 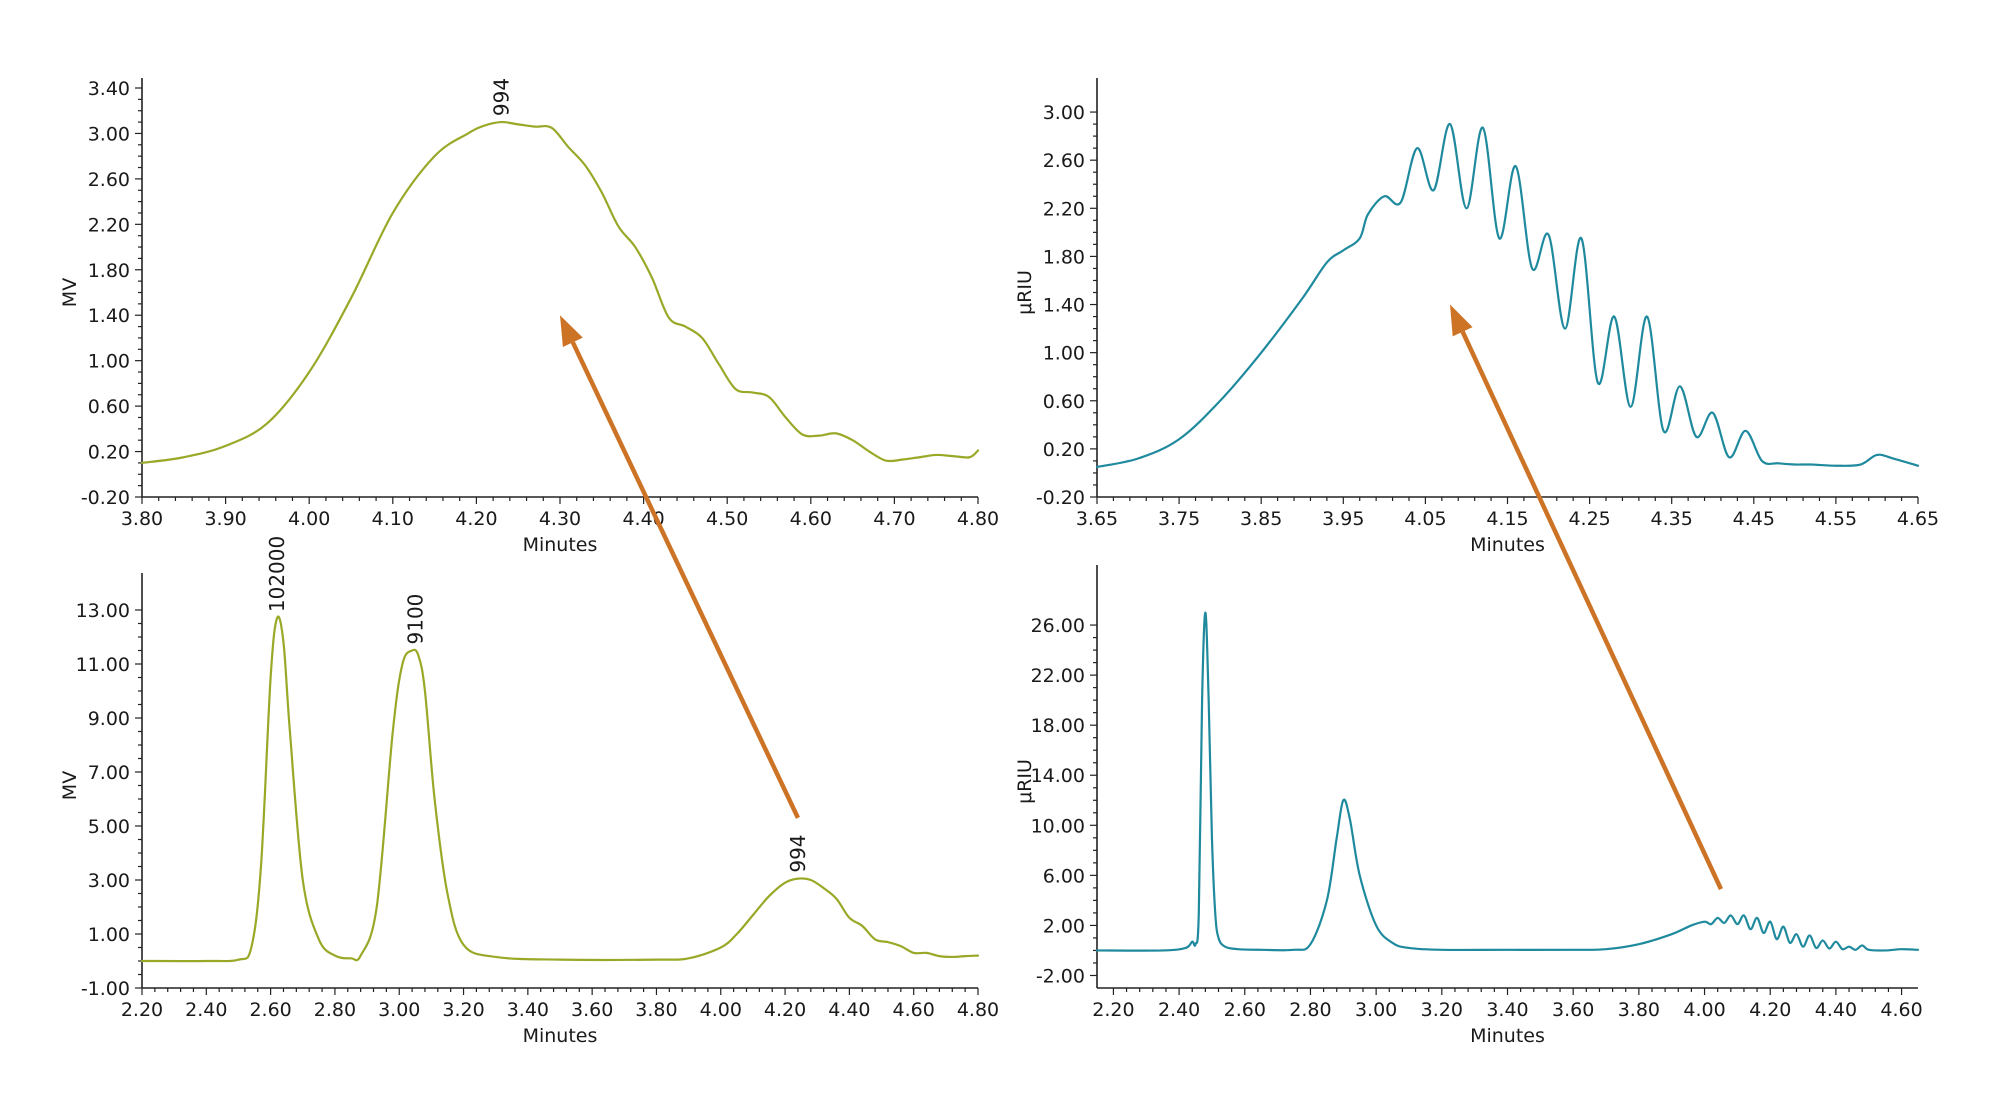 I want to click on y-tick-label: 1.80, so click(x=1064, y=257).